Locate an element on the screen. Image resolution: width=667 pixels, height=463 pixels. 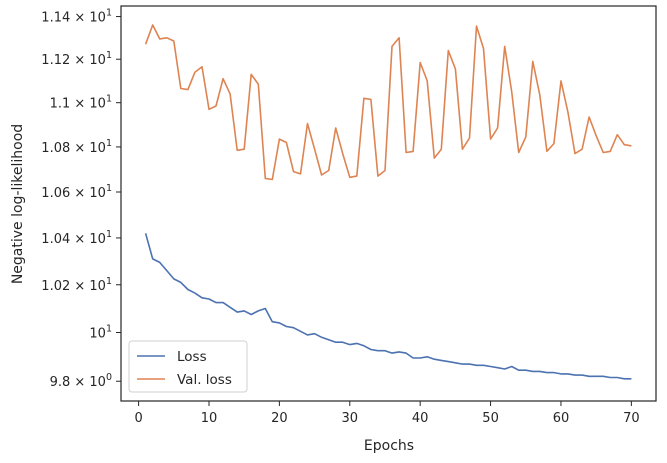
x-axis: 0 10 20 30 40 50 60 70 is located at coordinates (387, 413).